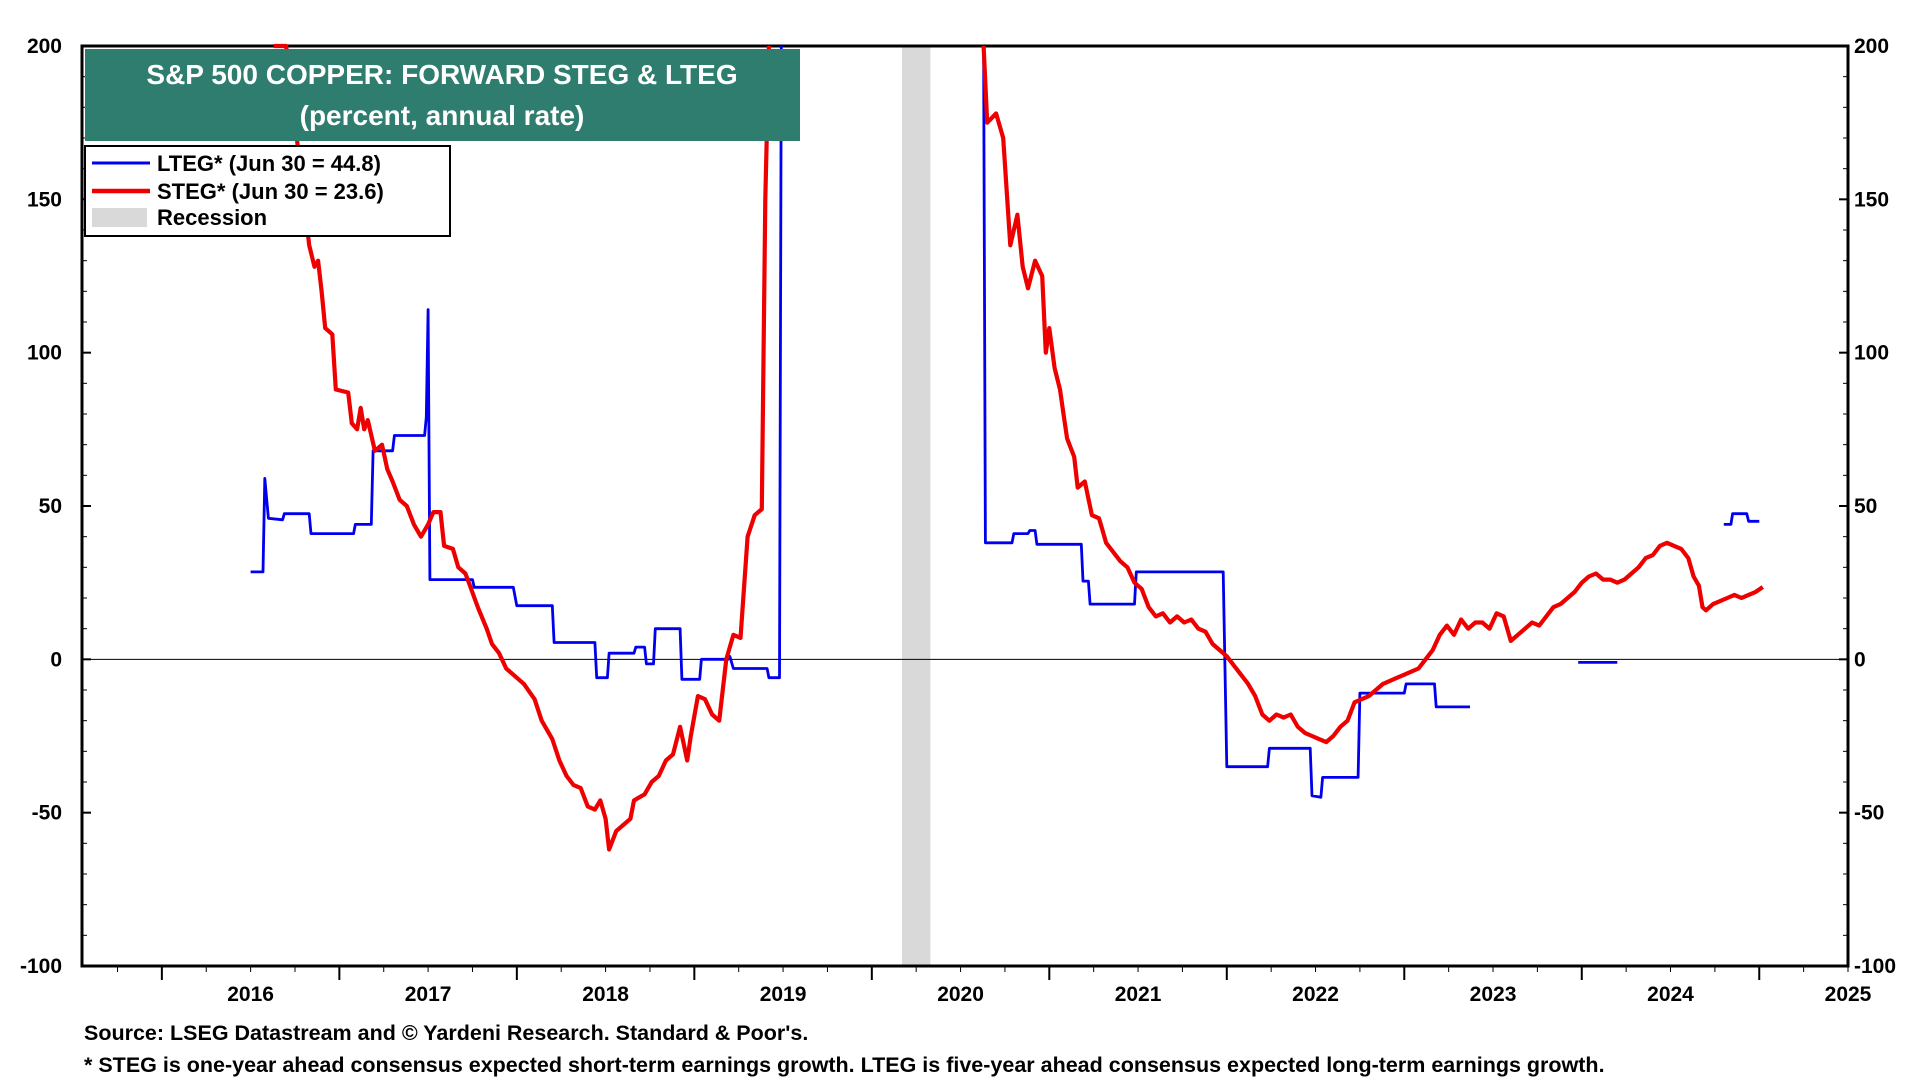 Image resolution: width=1920 pixels, height=1080 pixels. Describe the element at coordinates (442, 115) in the screenshot. I see `chart-subtitle: (percent, annual rate)` at that location.